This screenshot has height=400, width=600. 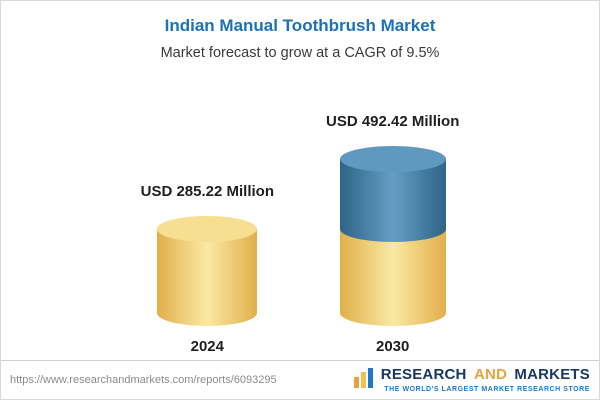 I want to click on value-label-2024: USD 285.22 Million, so click(x=207, y=191).